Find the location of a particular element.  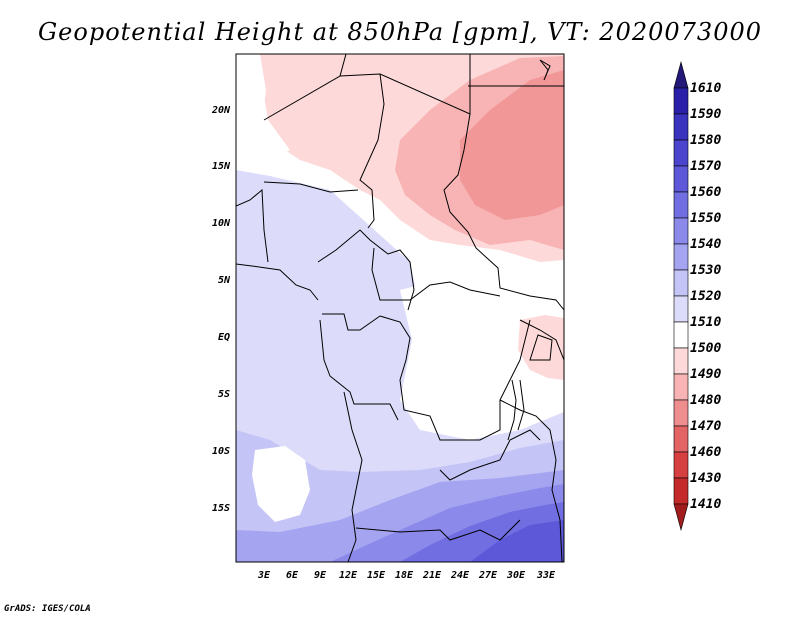

colorbar-label: 1430 is located at coordinates (705, 478).